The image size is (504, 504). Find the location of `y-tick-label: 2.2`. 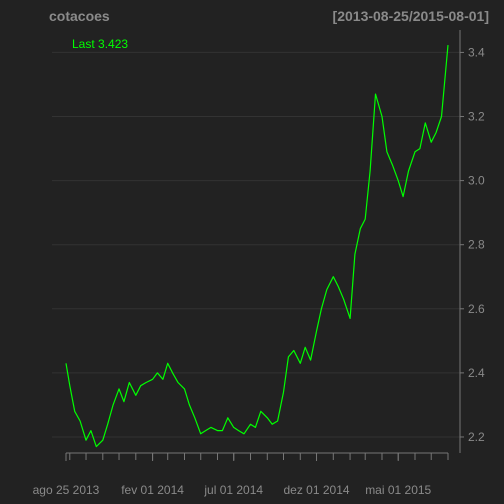

y-tick-label: 2.2 is located at coordinates (476, 437).